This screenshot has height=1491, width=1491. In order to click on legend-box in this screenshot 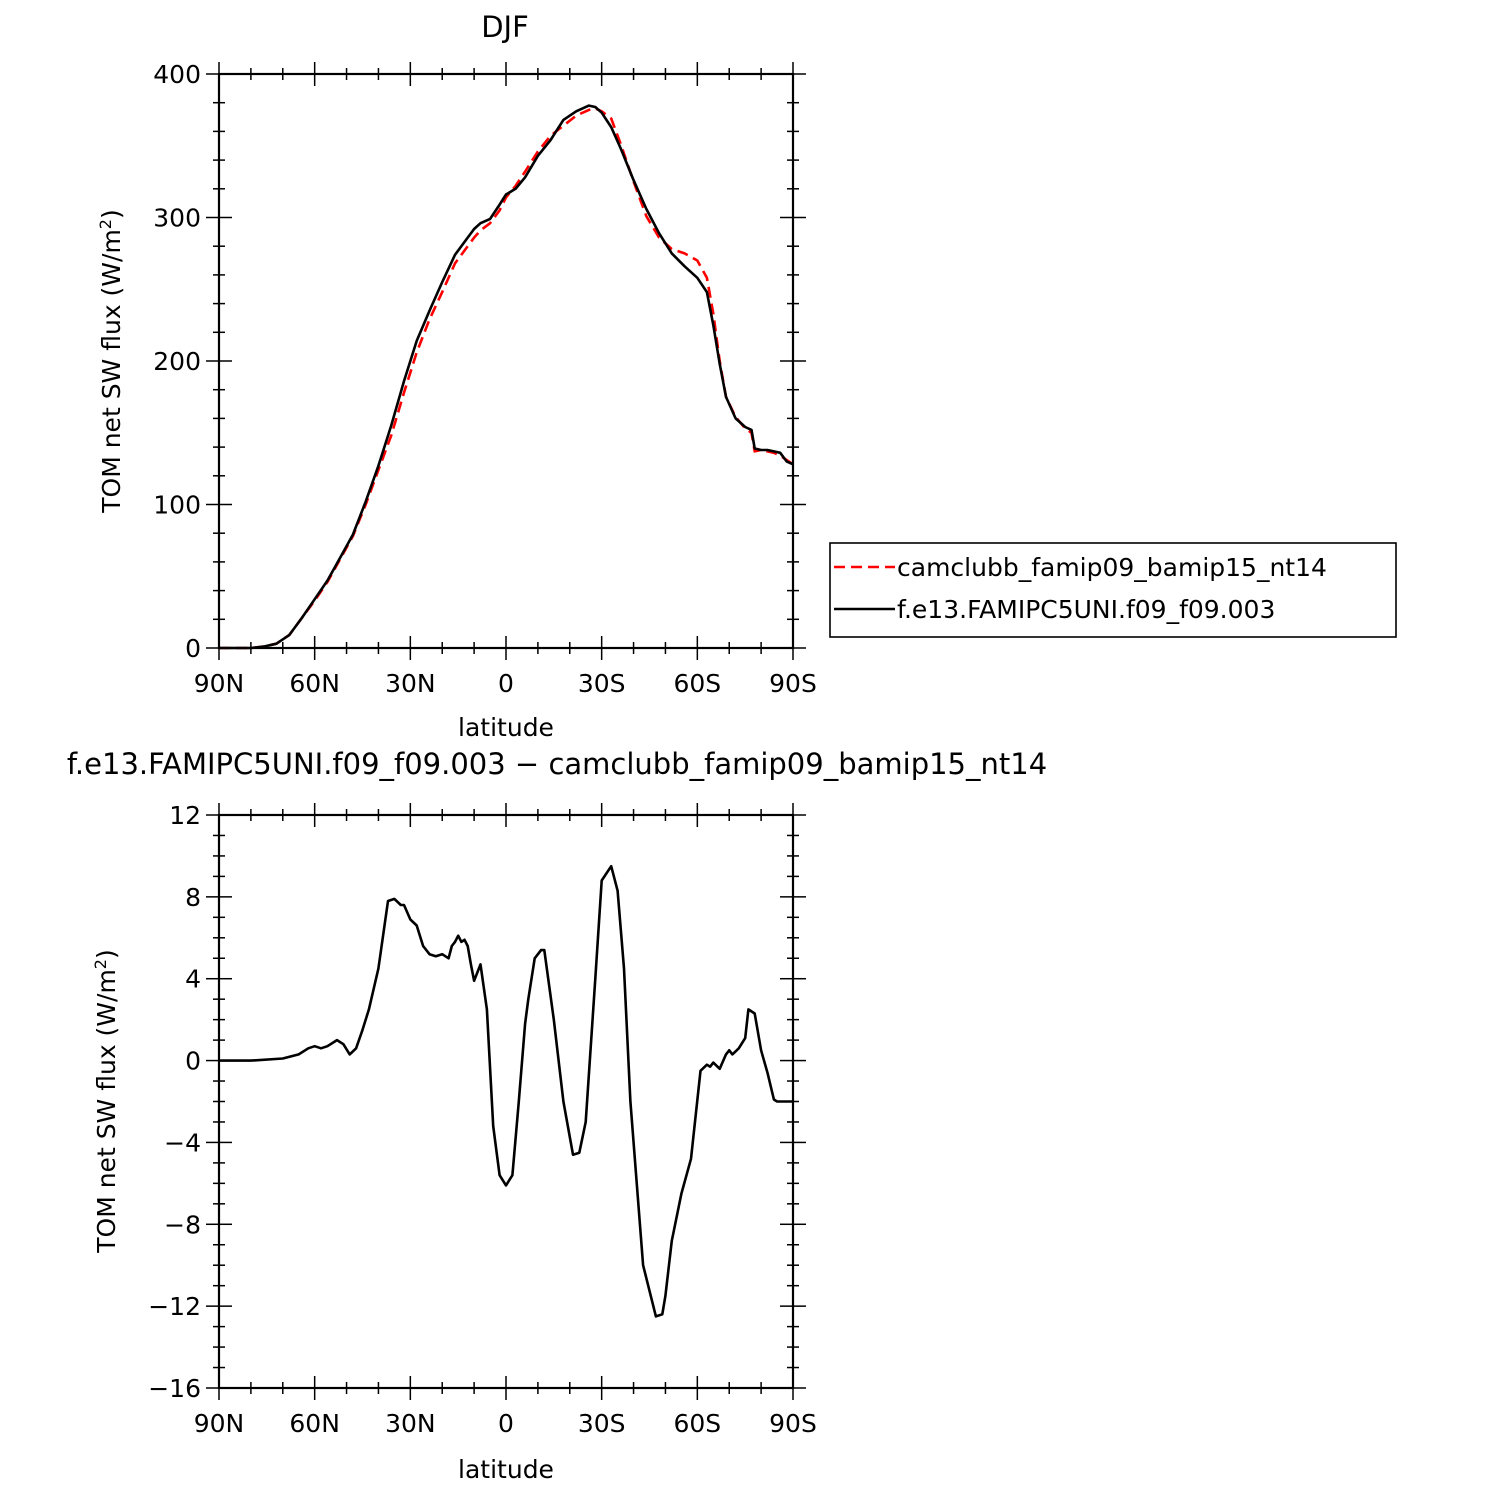, I will do `click(1113, 590)`.